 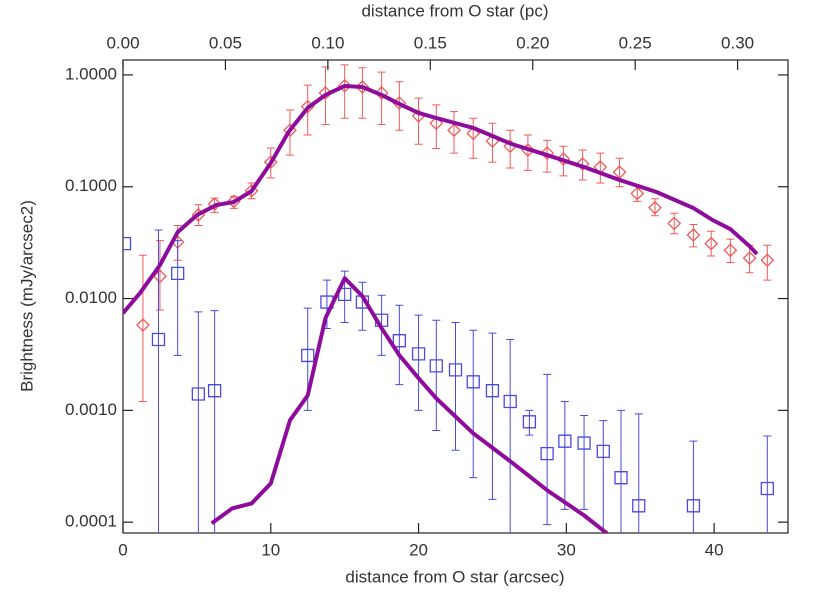 I want to click on x2-axis-label: distance from O star (pc), so click(x=454, y=10).